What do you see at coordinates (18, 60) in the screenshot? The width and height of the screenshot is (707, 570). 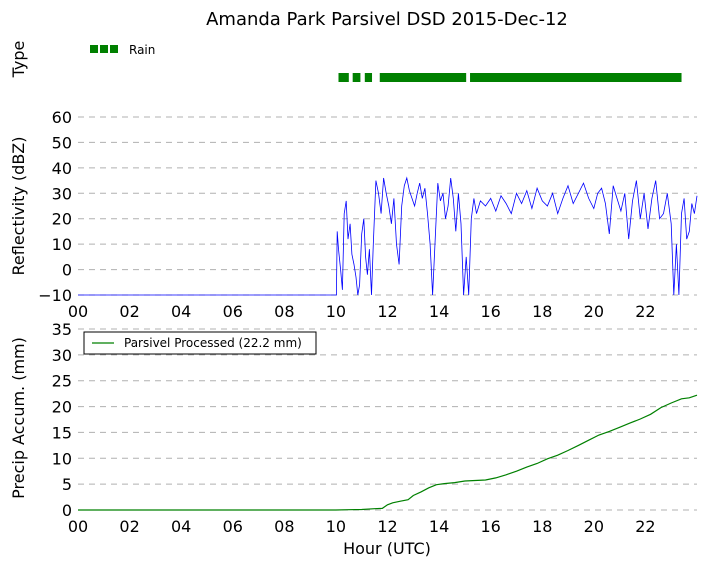 I see `type-axis-label: Type` at bounding box center [18, 60].